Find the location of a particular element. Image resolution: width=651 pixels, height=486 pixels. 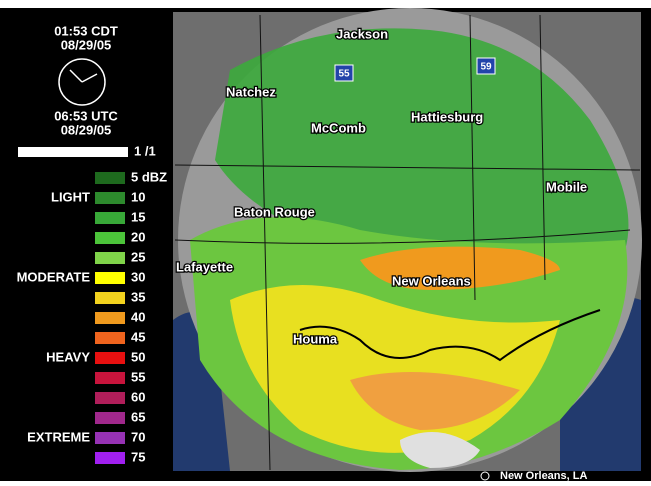

city-label: Natchez is located at coordinates (251, 91).